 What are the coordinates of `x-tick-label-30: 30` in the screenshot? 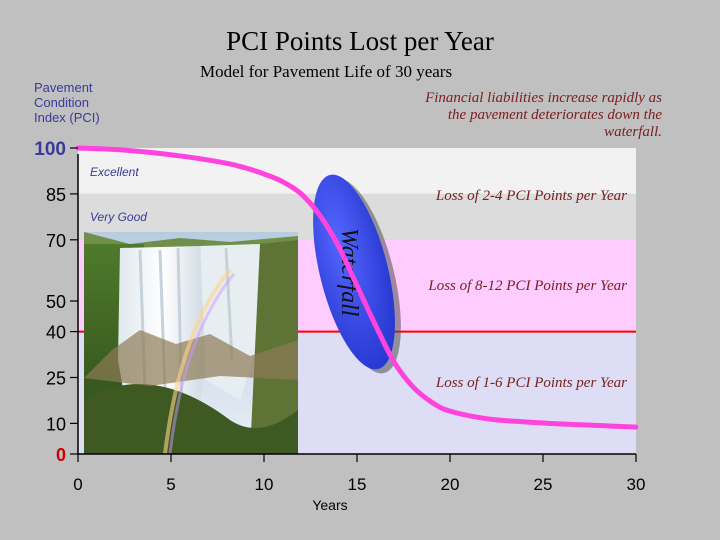 It's located at (636, 484).